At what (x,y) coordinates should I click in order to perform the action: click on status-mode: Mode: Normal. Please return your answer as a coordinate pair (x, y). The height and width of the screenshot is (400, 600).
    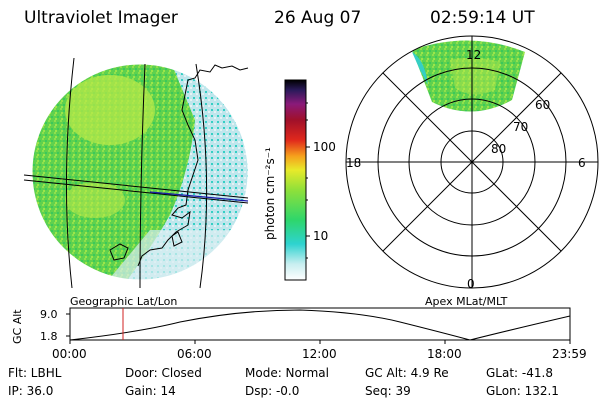
    Looking at the image, I should click on (287, 373).